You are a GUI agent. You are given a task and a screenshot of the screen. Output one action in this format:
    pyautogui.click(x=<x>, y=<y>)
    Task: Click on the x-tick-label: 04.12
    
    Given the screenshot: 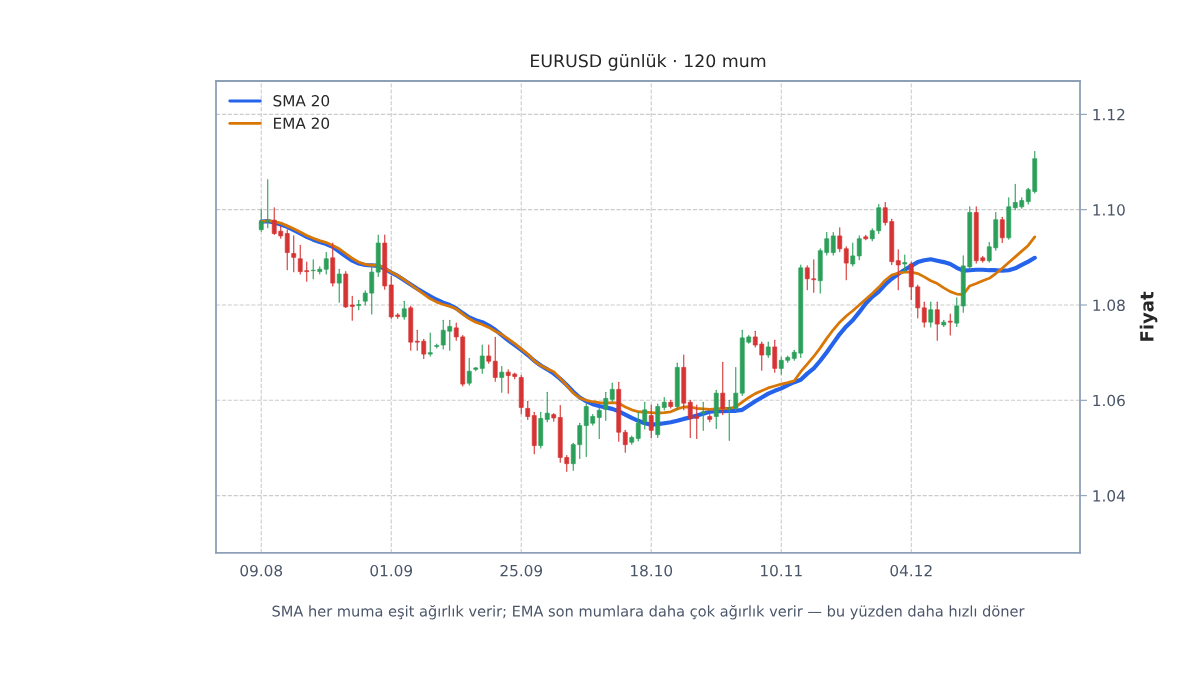 What is the action you would take?
    pyautogui.click(x=911, y=570)
    